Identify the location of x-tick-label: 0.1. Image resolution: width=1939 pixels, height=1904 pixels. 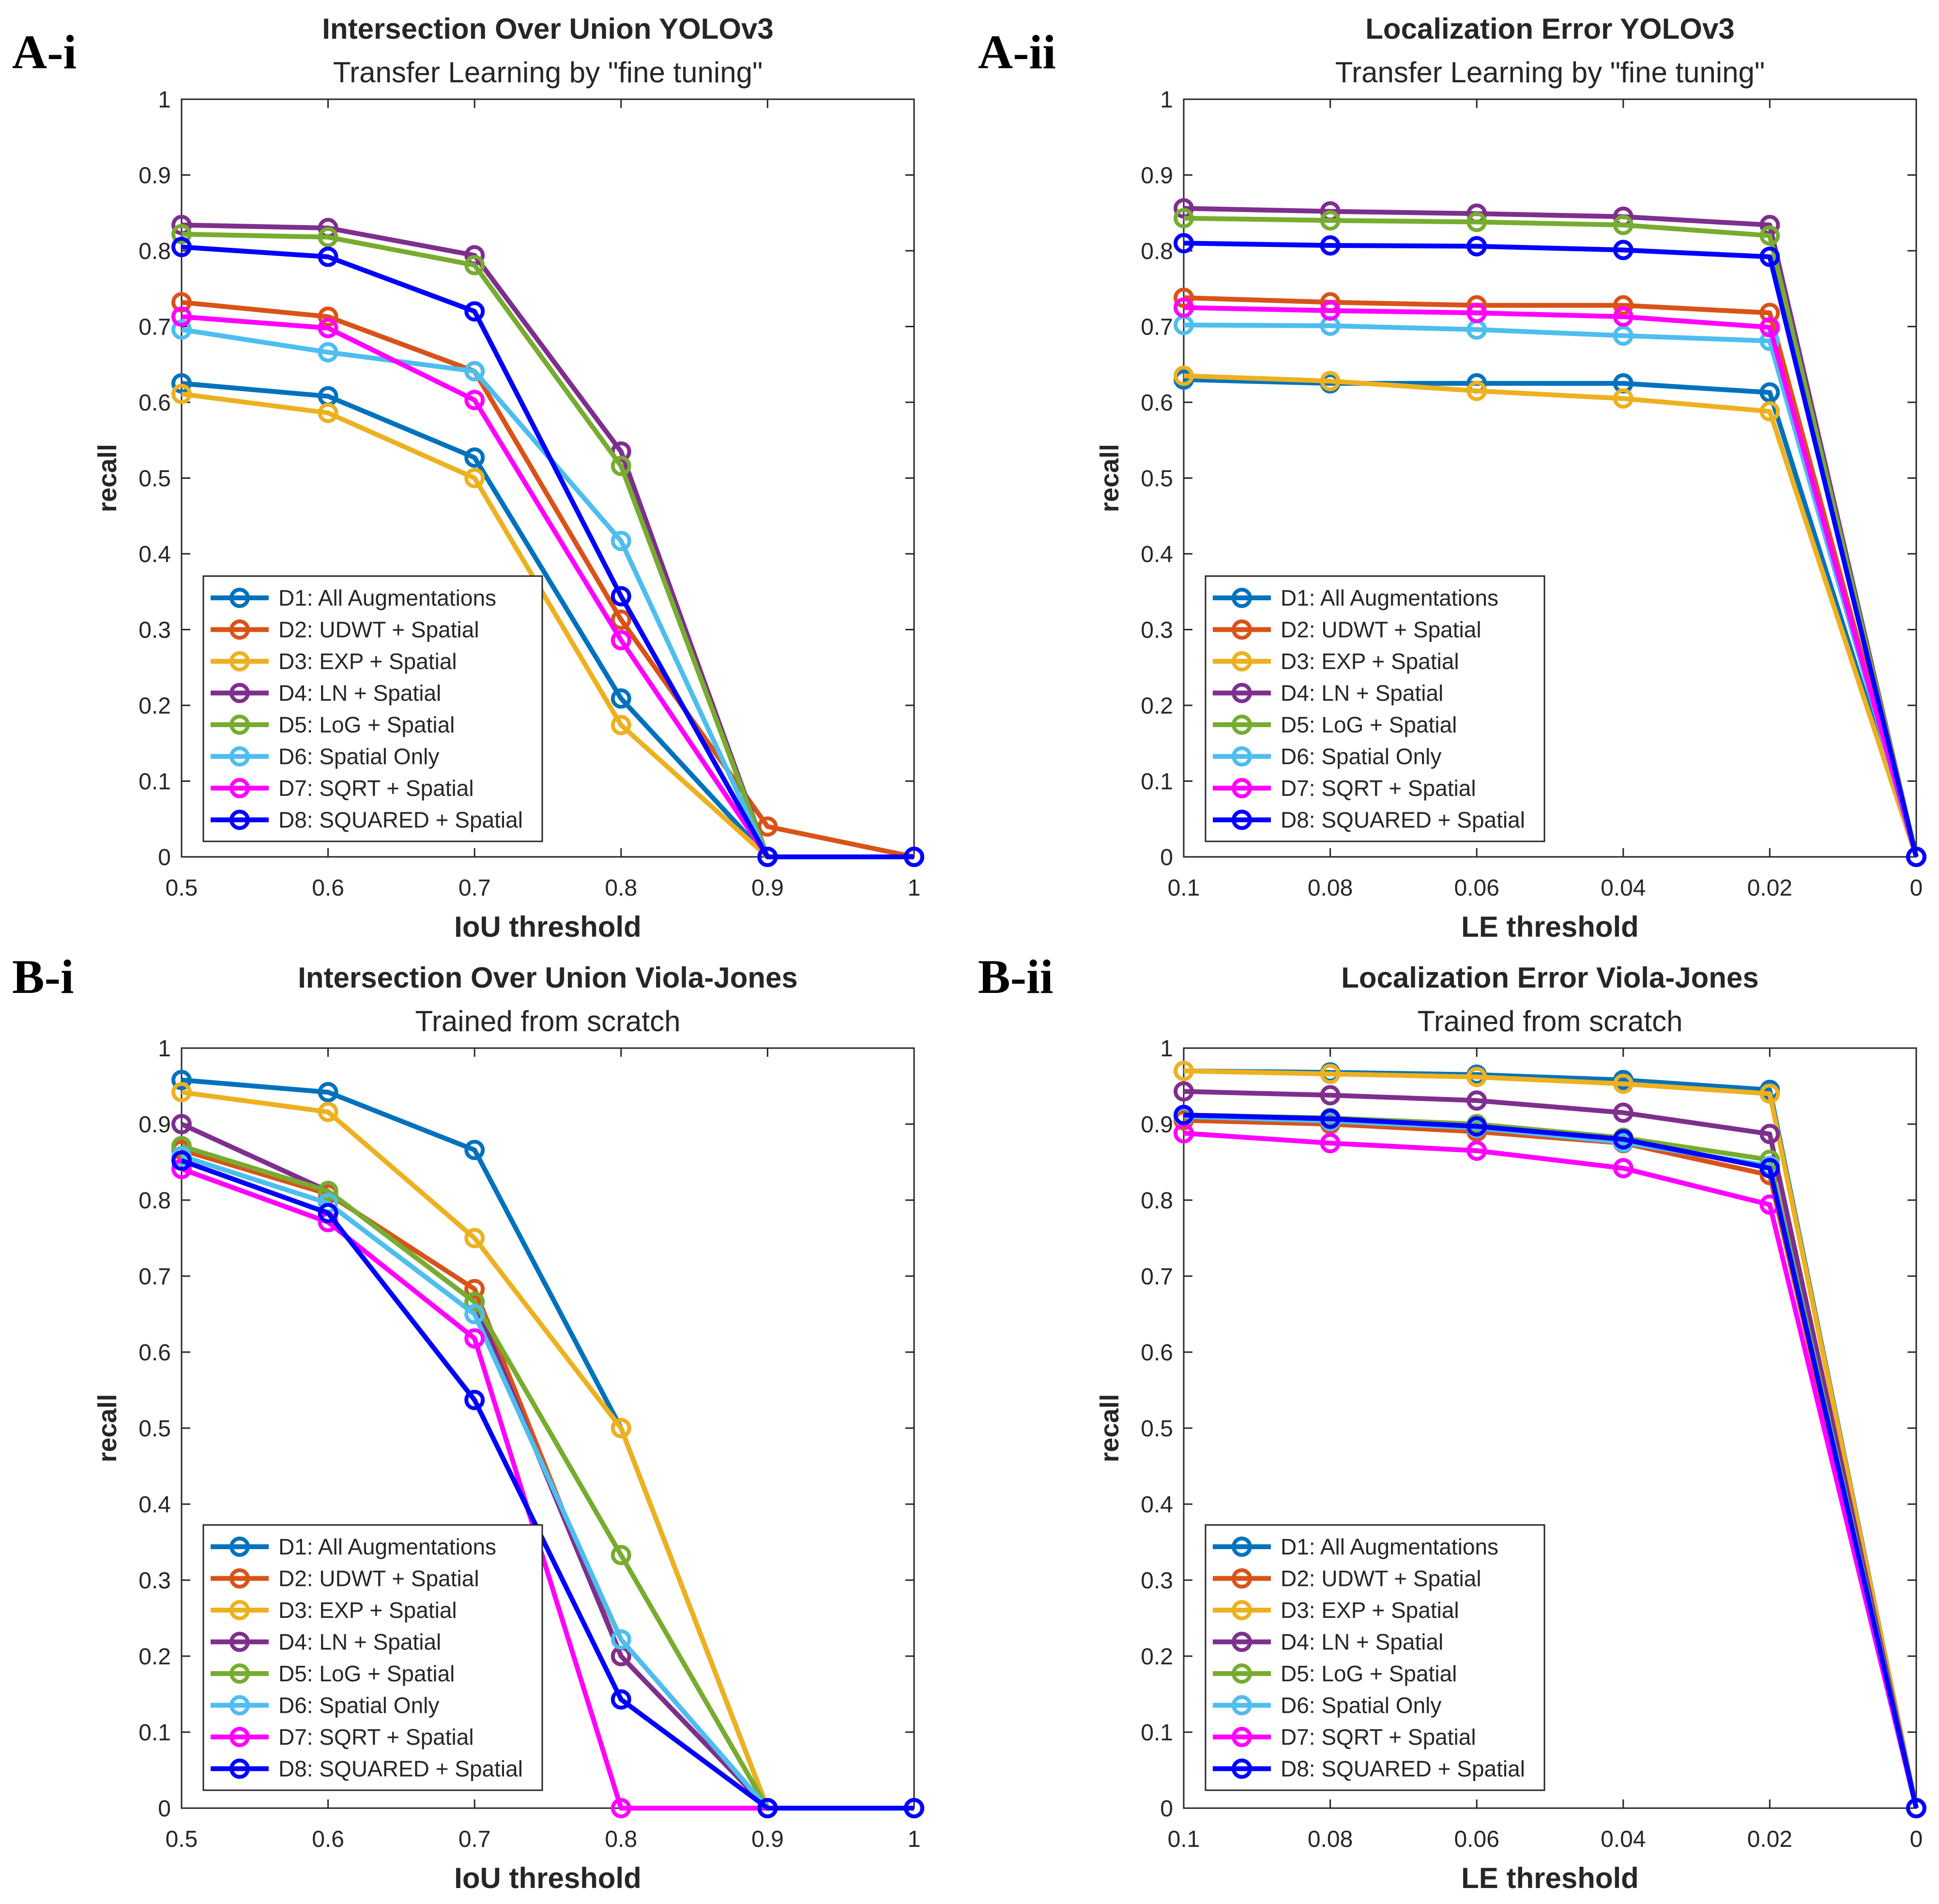
(1184, 888).